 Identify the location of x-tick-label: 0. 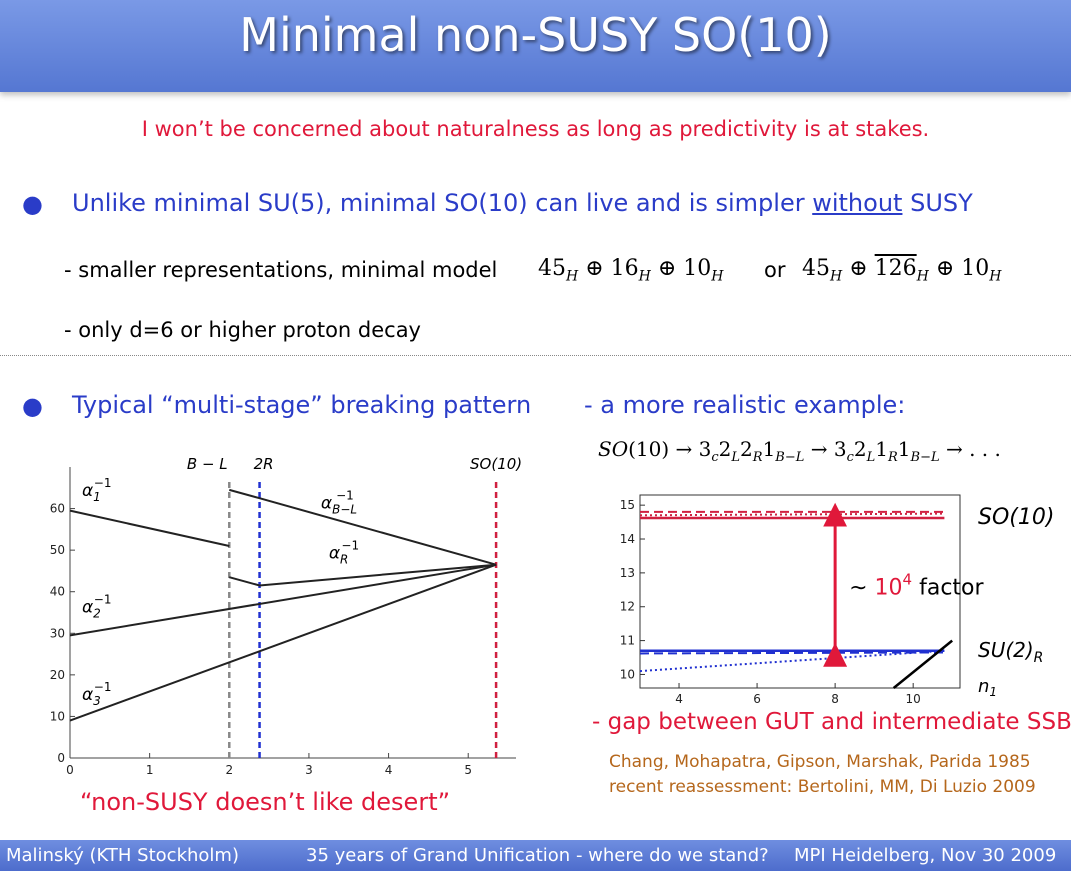
(70, 770).